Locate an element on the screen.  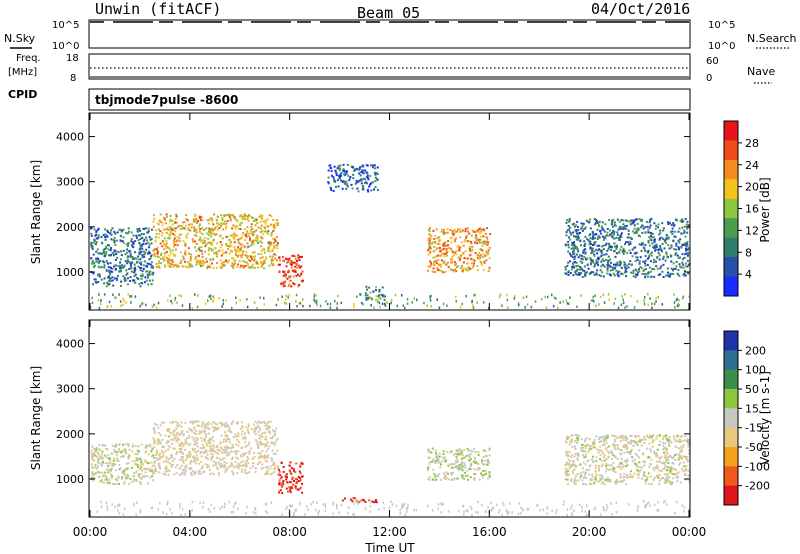
power-colorbar-tick-label: 28 is located at coordinates (752, 143).